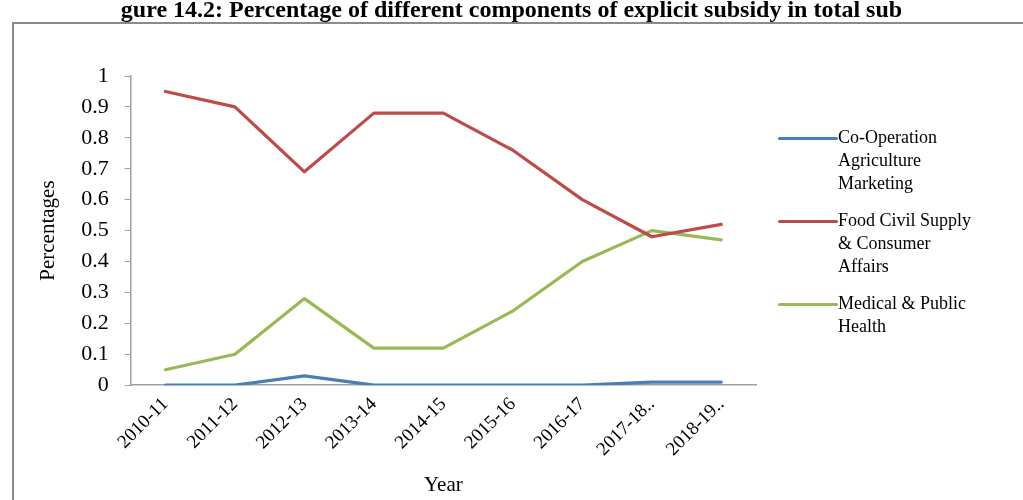  Describe the element at coordinates (95, 260) in the screenshot. I see `y-tick-label: 0.4` at that location.